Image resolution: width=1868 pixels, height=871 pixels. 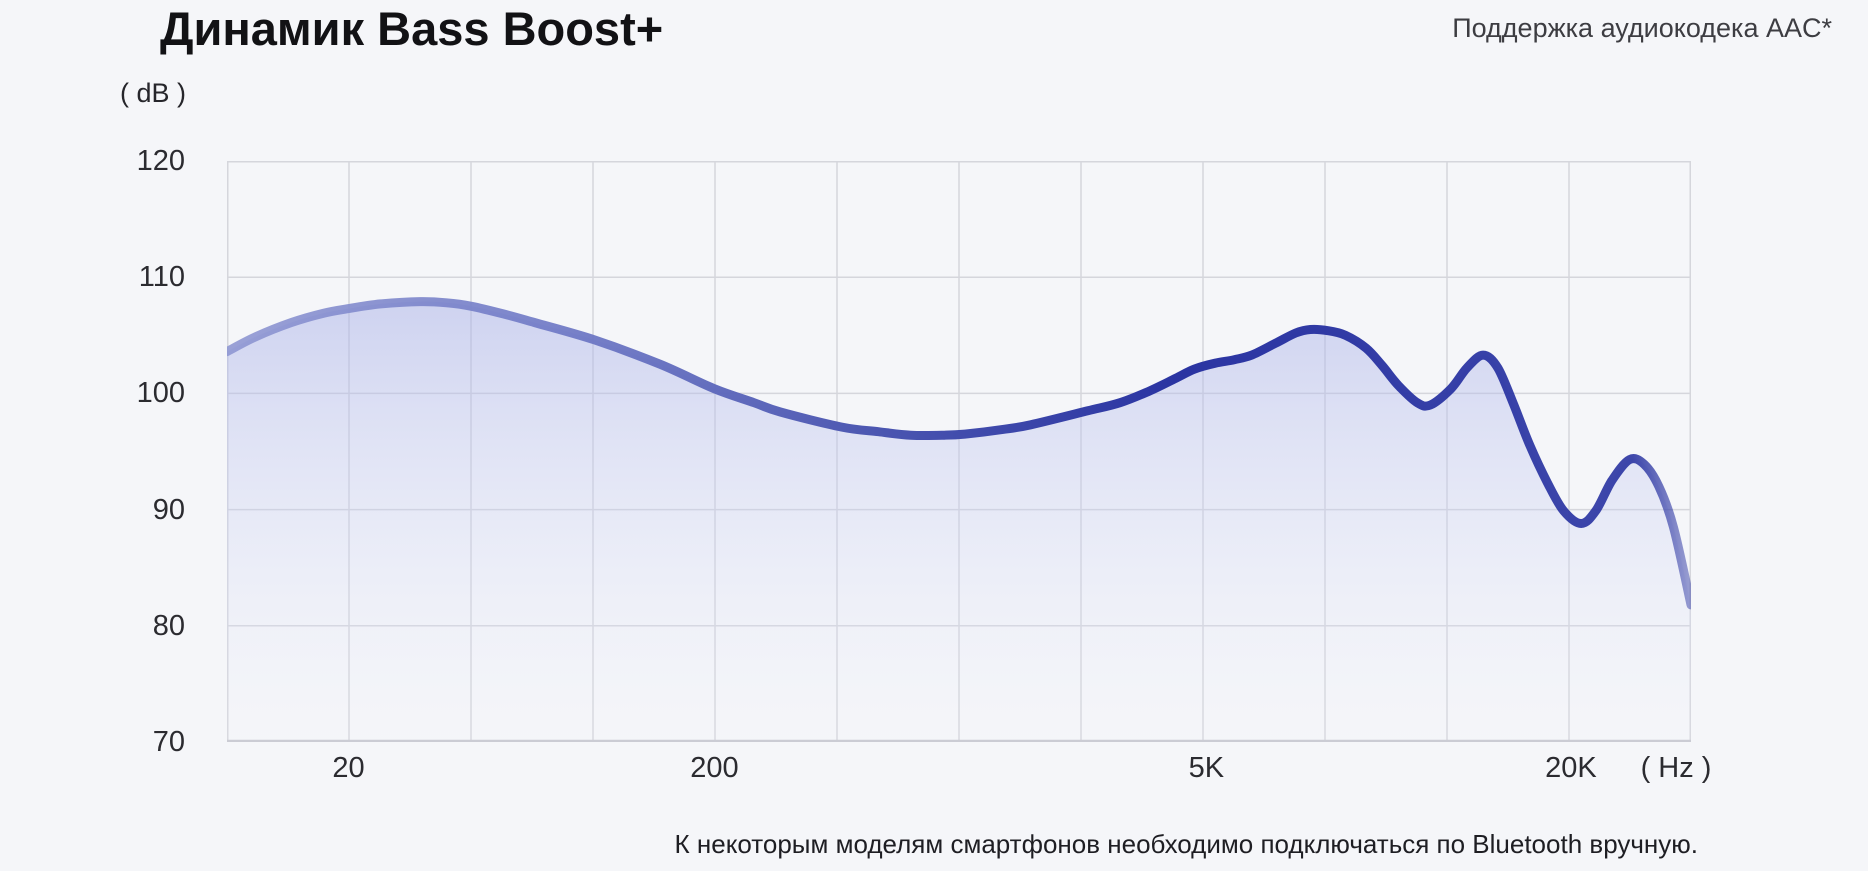 What do you see at coordinates (714, 768) in the screenshot?
I see `x-tick-200: 200` at bounding box center [714, 768].